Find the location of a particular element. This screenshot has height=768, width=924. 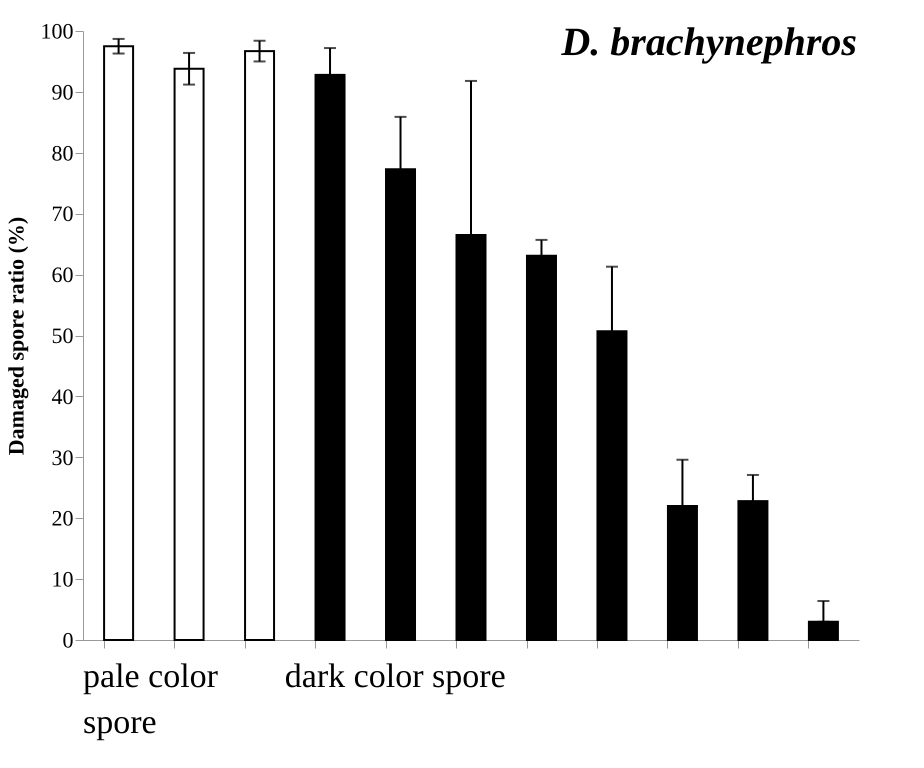

y-tick-label: 60 is located at coordinates (63, 275).